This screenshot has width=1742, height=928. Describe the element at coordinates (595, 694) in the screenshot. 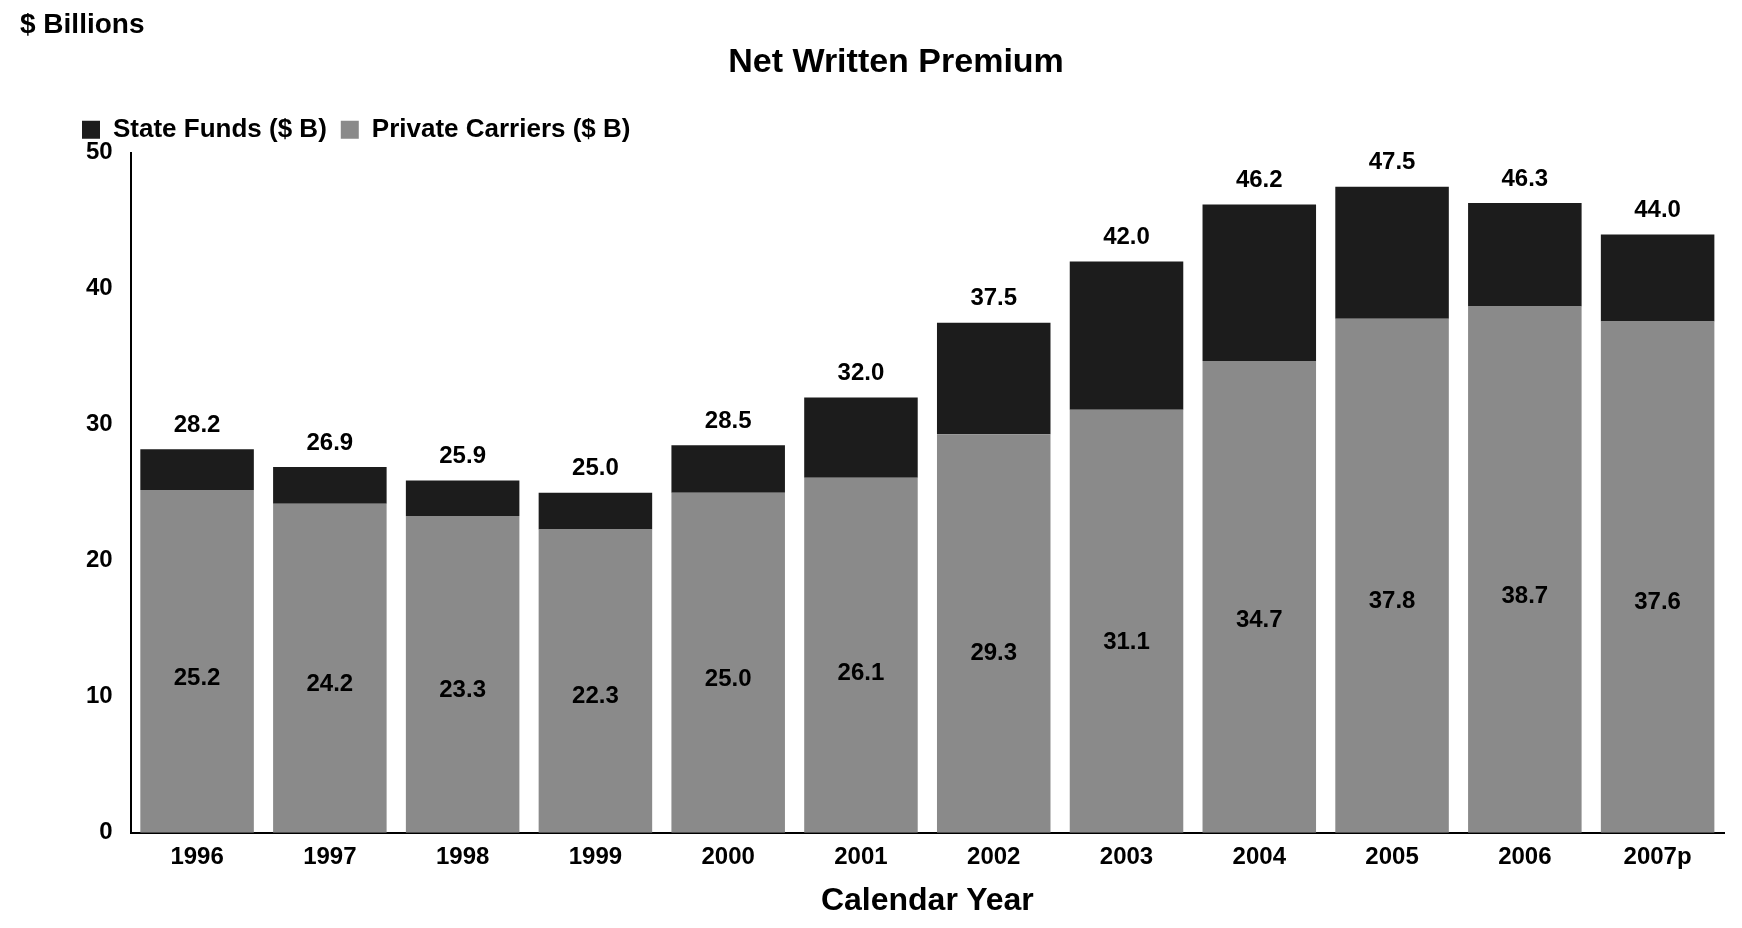

I see `data-label: 22.3` at that location.